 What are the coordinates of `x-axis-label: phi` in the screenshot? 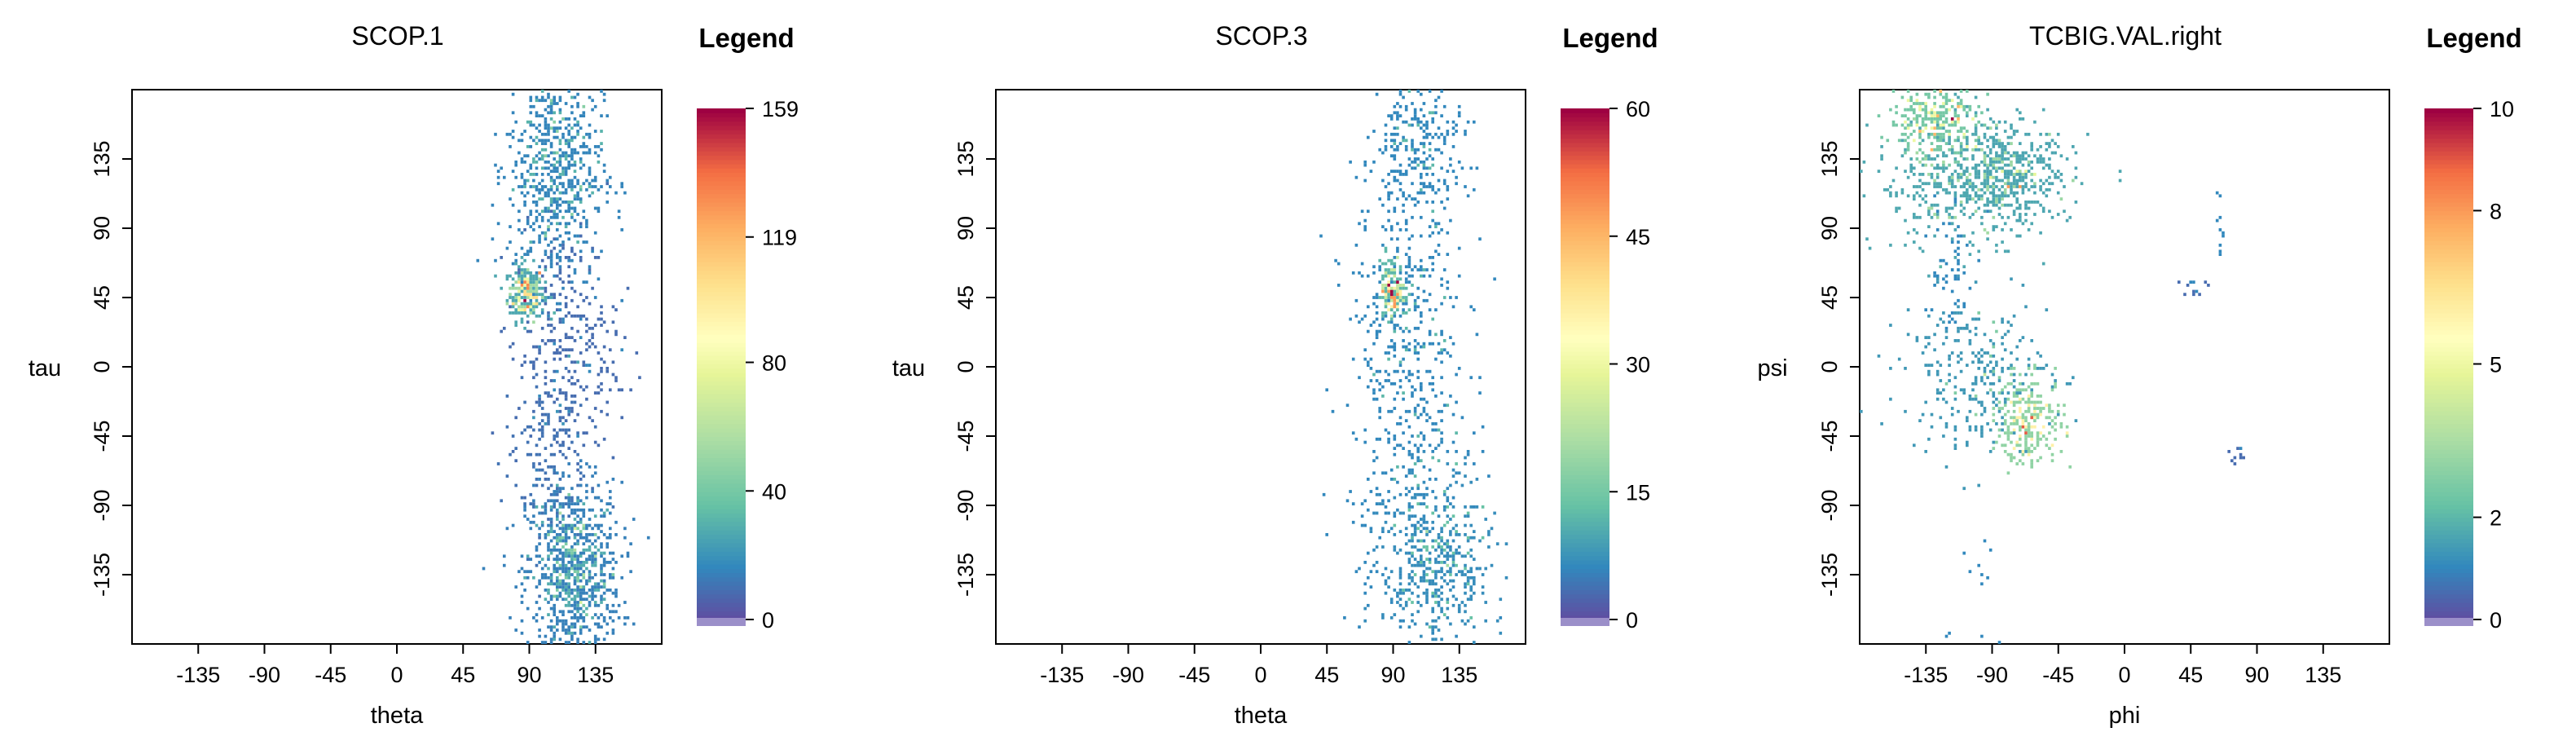 It's located at (2125, 716).